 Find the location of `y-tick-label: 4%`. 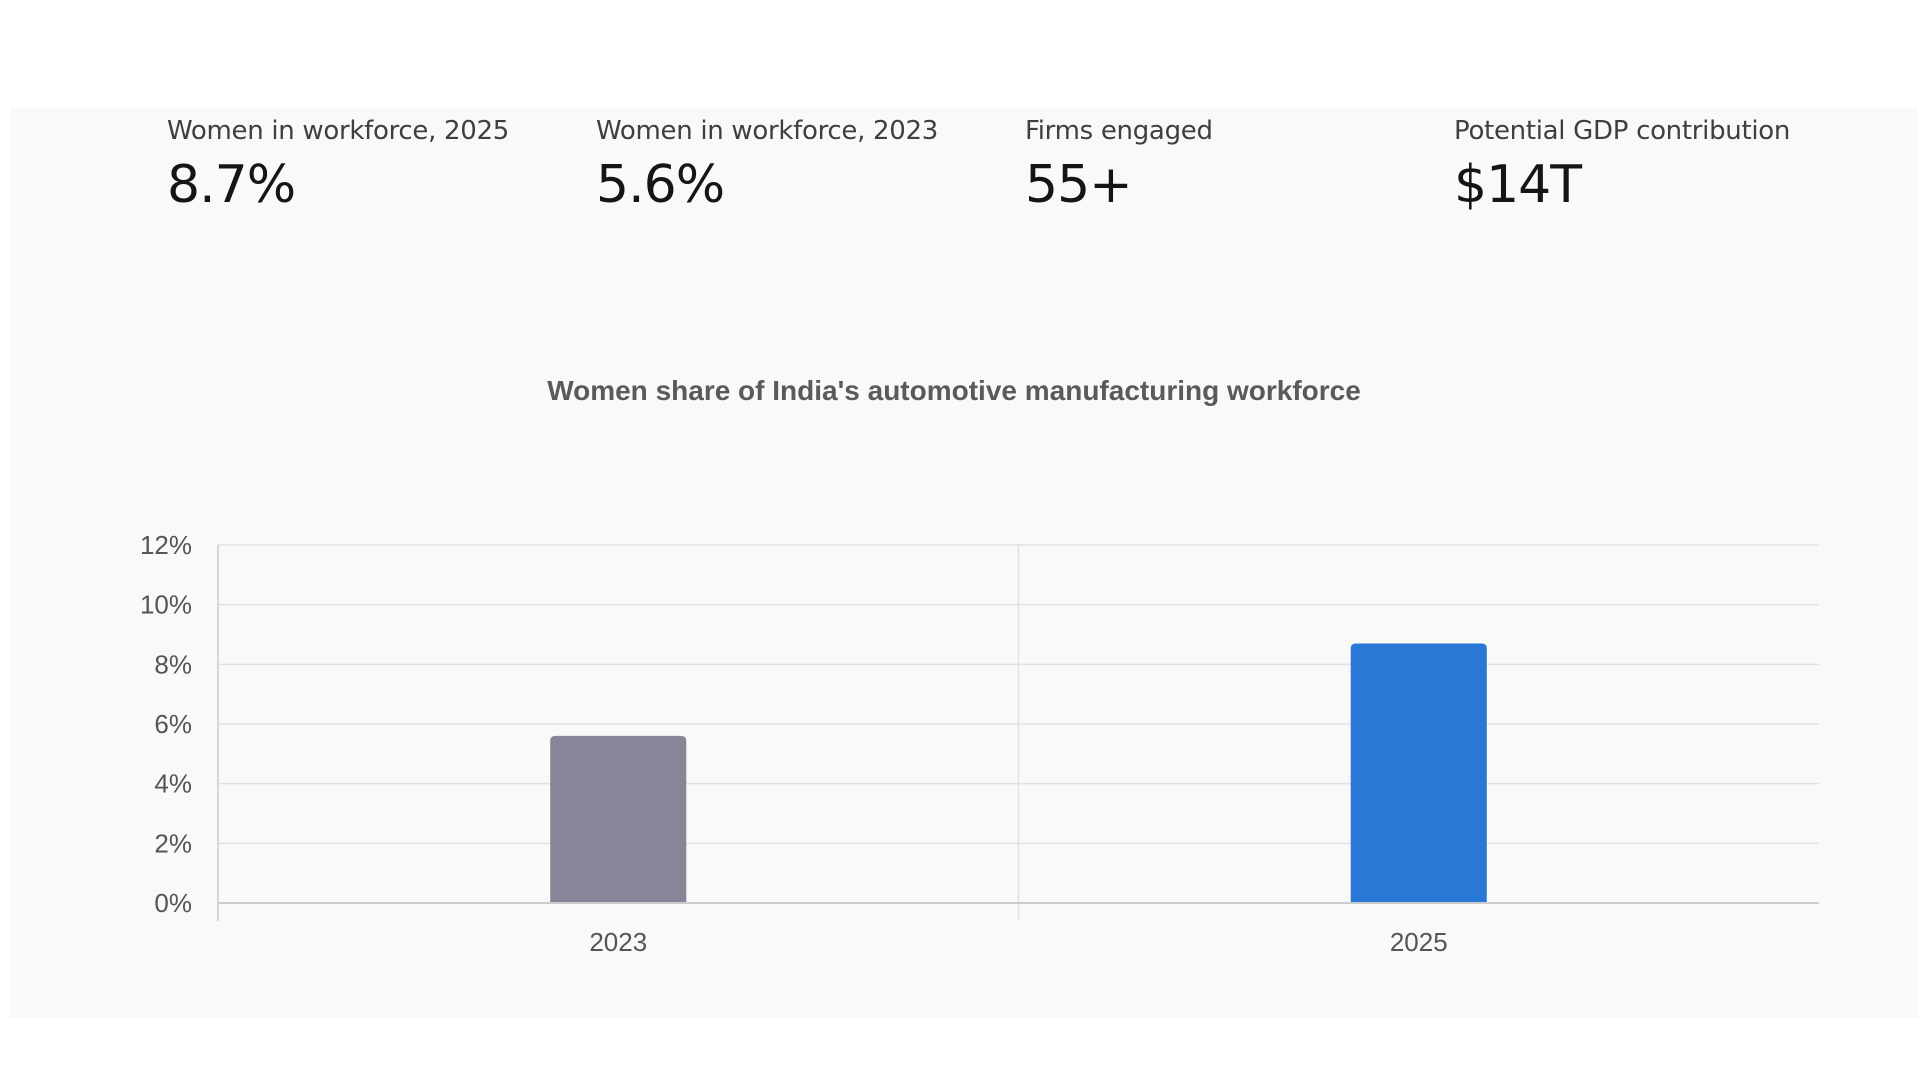

y-tick-label: 4% is located at coordinates (173, 784).